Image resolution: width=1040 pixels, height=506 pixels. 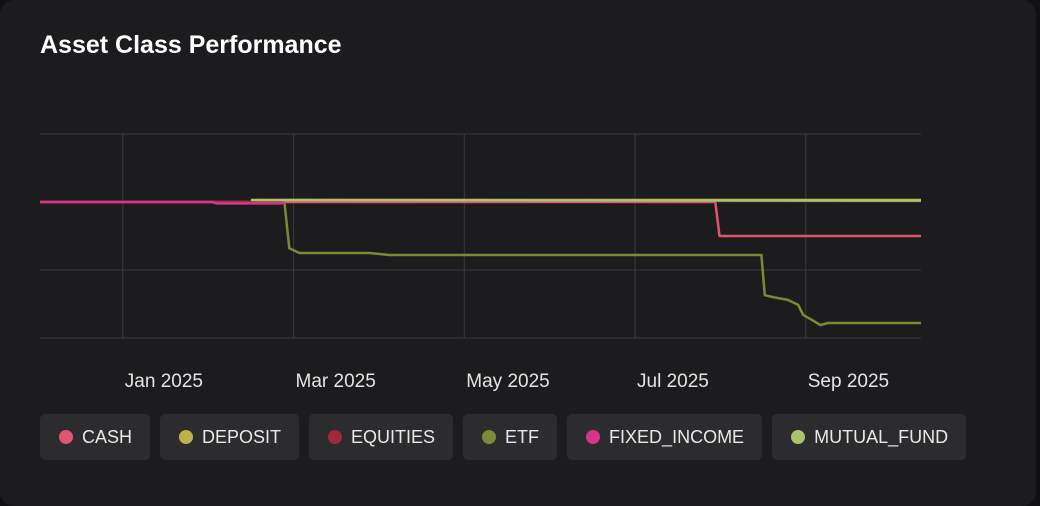 I want to click on legend-item: MUTUAL_FUND, so click(x=869, y=437).